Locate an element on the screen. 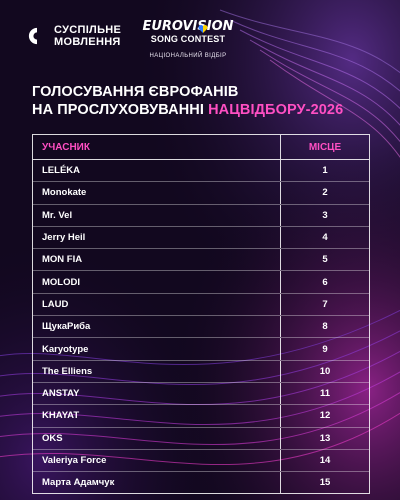  participant-place: 13 is located at coordinates (325, 438).